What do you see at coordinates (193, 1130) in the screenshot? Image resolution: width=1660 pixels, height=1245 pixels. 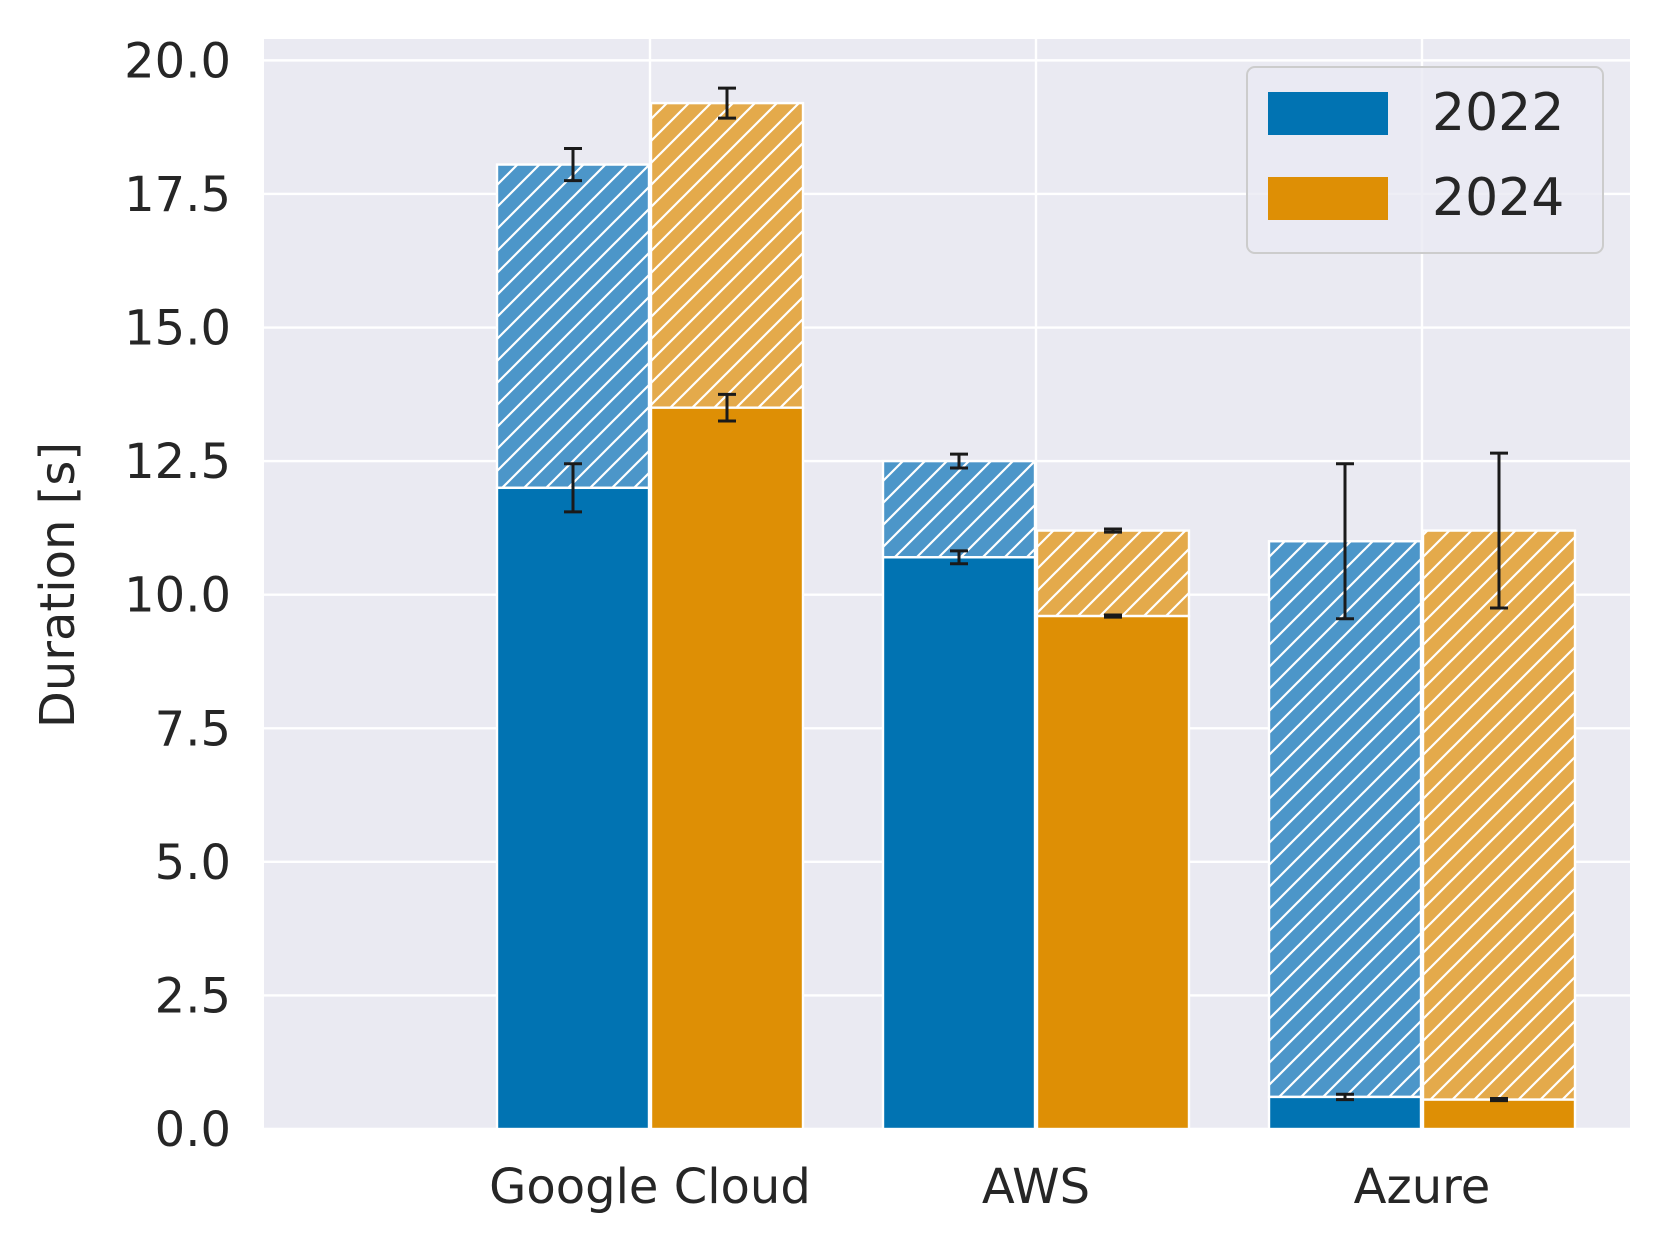 I see `y-tick-label: 0.0` at bounding box center [193, 1130].